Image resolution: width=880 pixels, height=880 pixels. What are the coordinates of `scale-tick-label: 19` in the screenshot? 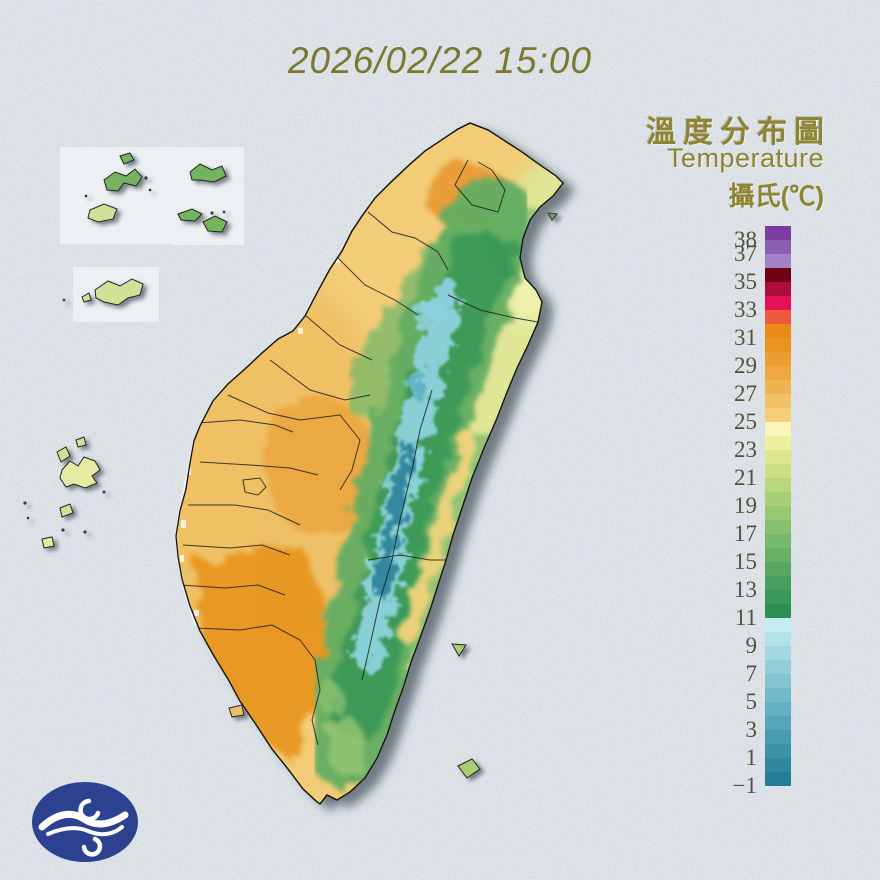 It's located at (745, 505).